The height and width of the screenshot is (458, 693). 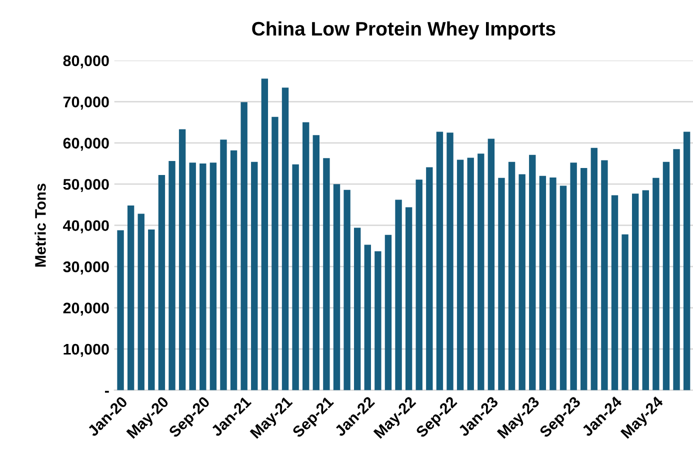 I want to click on y-tick-label: 20,000, so click(x=86, y=309).